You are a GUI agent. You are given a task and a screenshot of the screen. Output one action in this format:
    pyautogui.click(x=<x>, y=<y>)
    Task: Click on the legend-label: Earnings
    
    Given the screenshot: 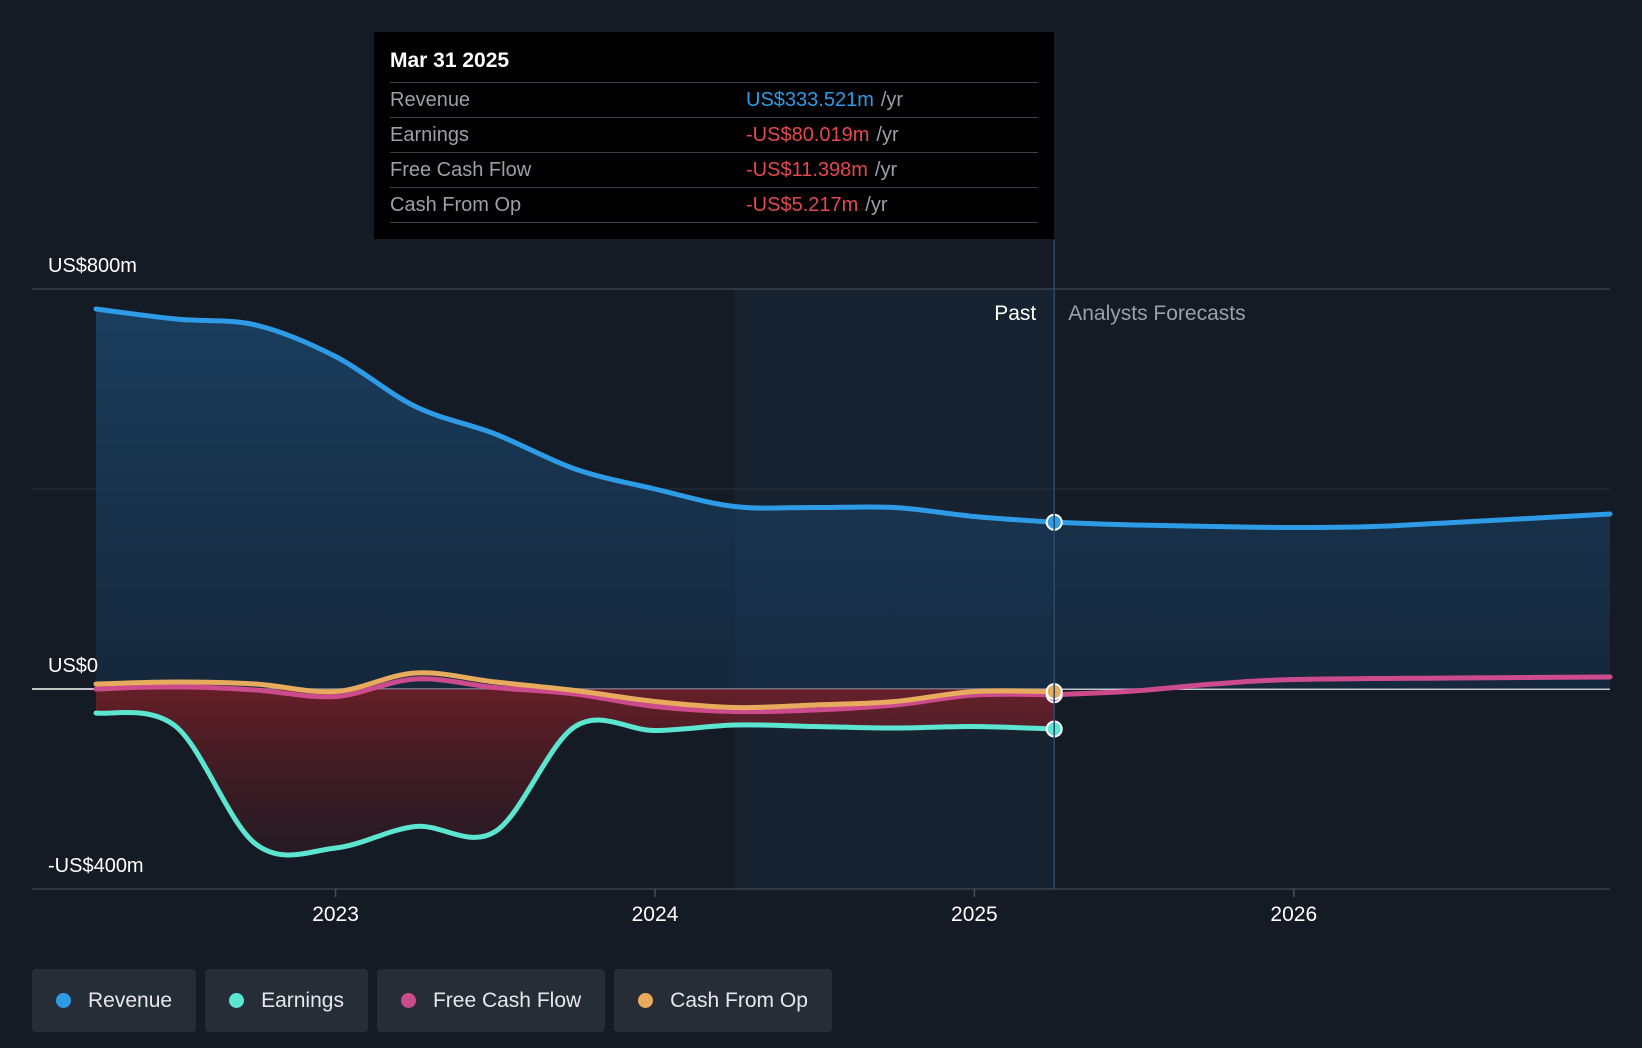 What is the action you would take?
    pyautogui.click(x=302, y=1000)
    